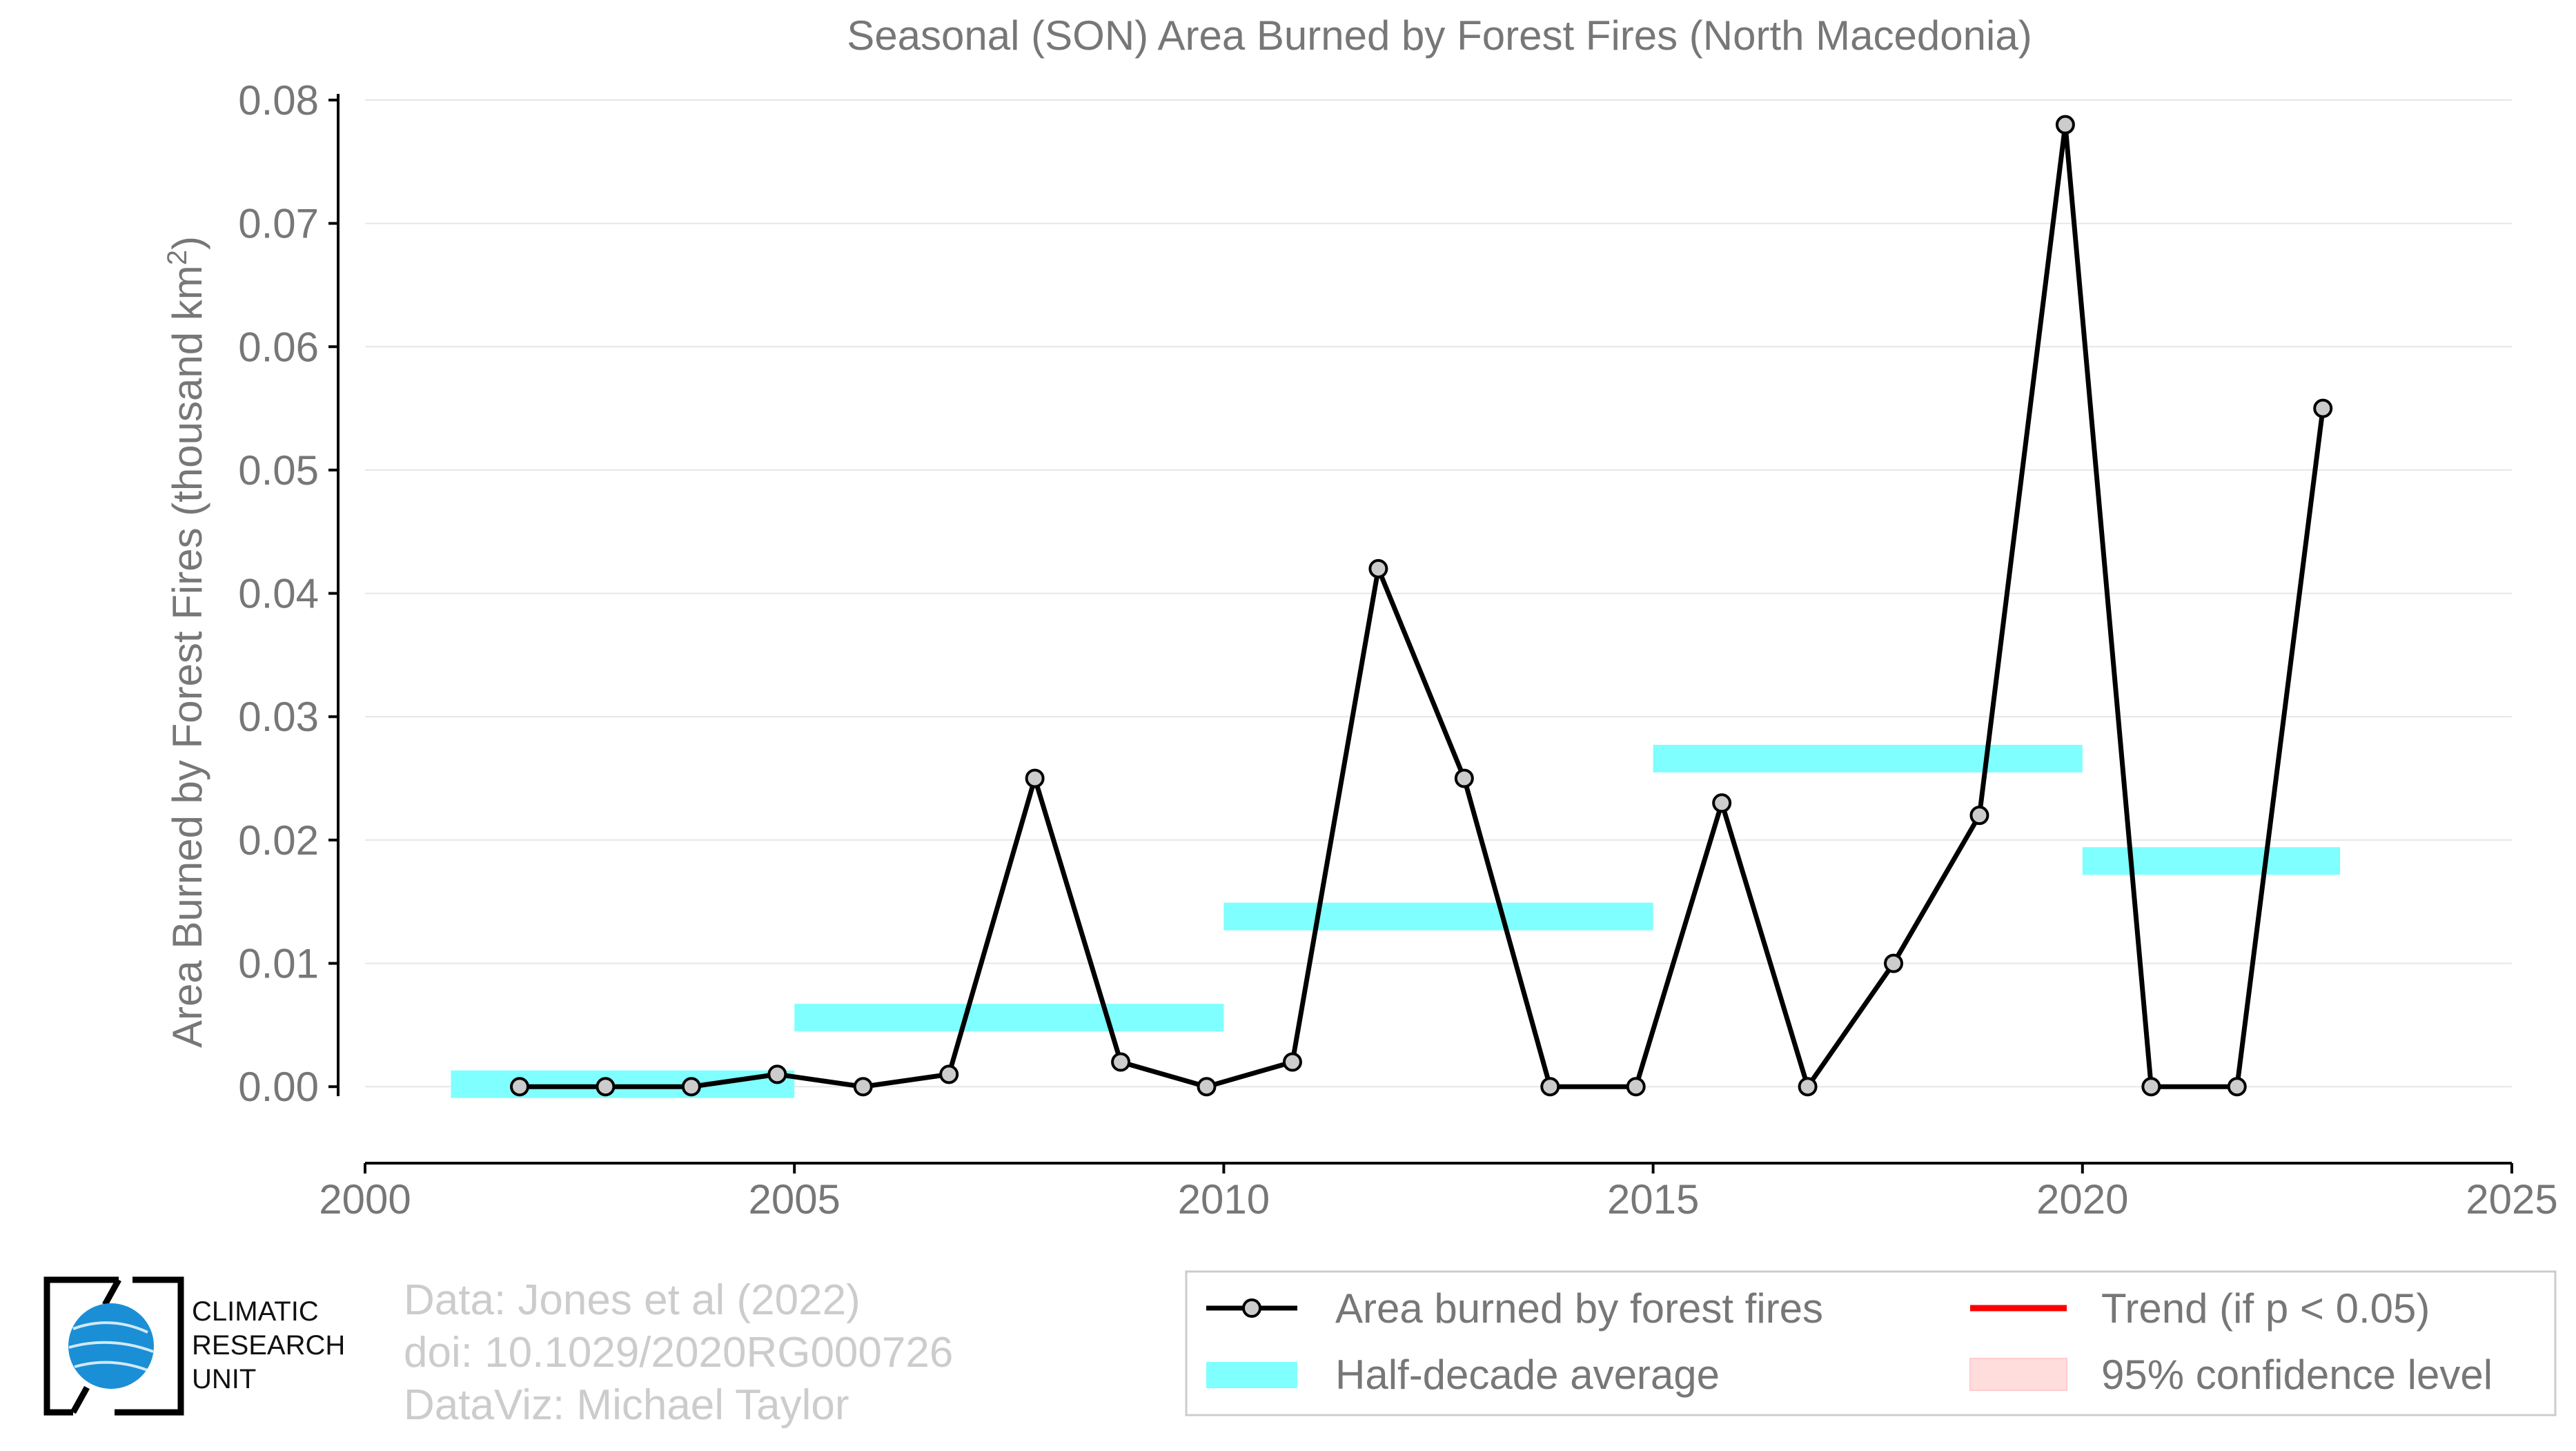  I want to click on legend-label-confidence: 95% confidence level, so click(2297, 1375).